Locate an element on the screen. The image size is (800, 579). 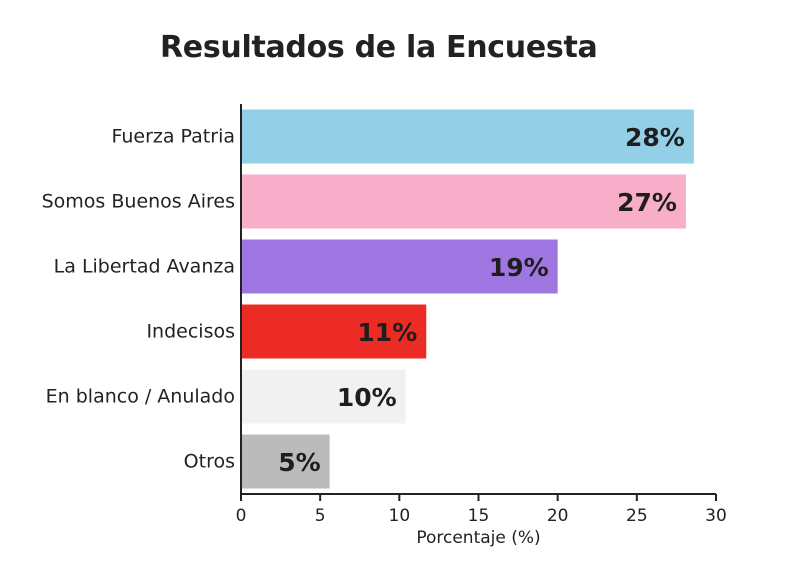
bar-otros is located at coordinates (285, 461).